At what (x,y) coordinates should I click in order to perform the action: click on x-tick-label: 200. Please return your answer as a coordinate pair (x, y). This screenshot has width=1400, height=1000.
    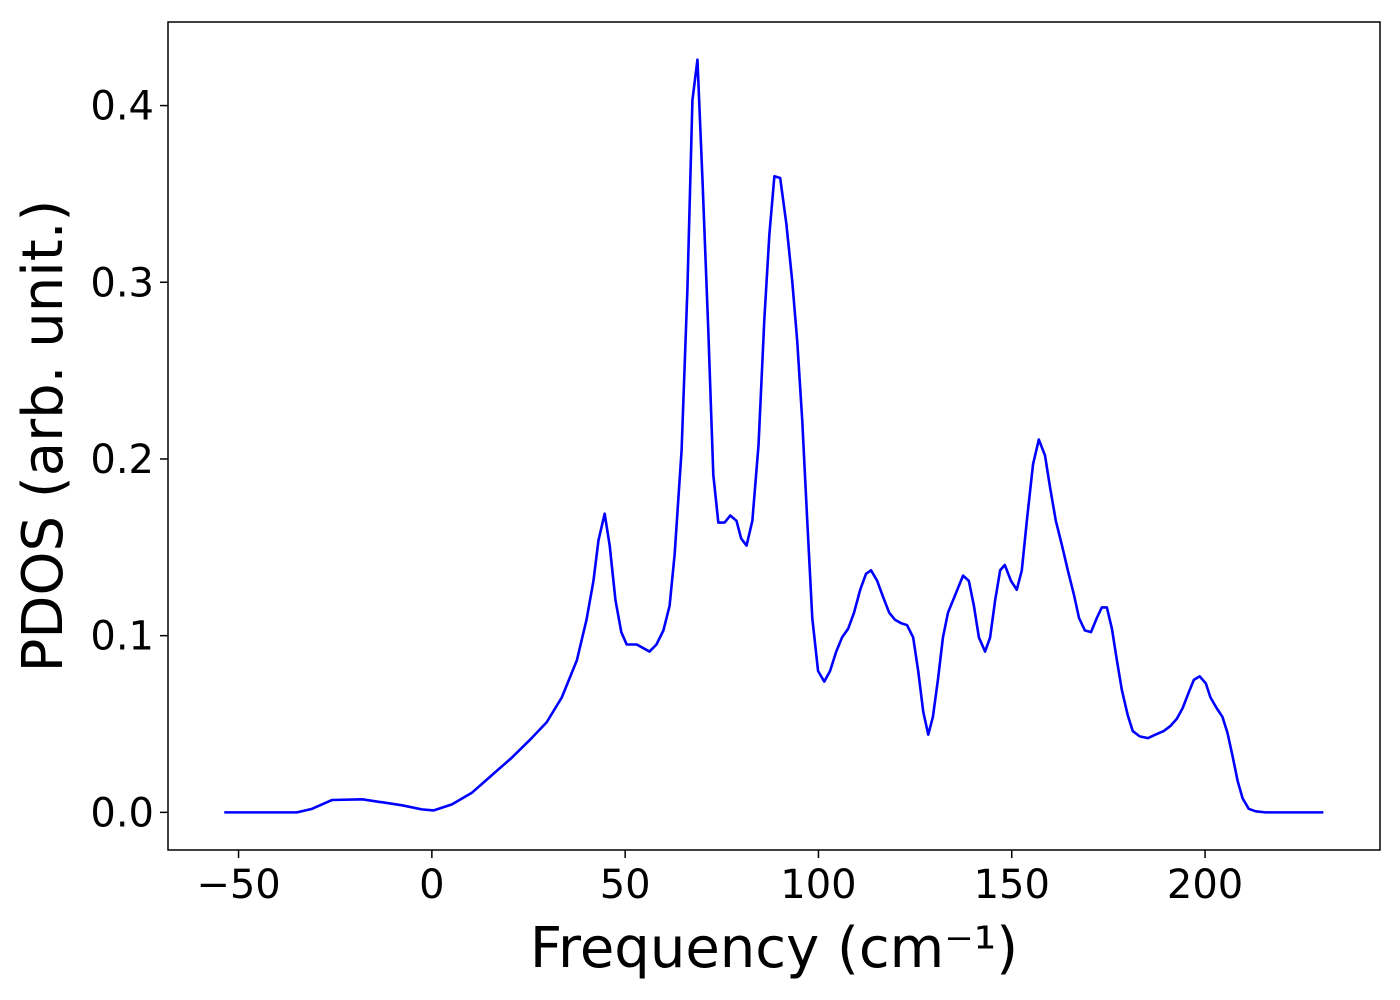
    Looking at the image, I should click on (1205, 885).